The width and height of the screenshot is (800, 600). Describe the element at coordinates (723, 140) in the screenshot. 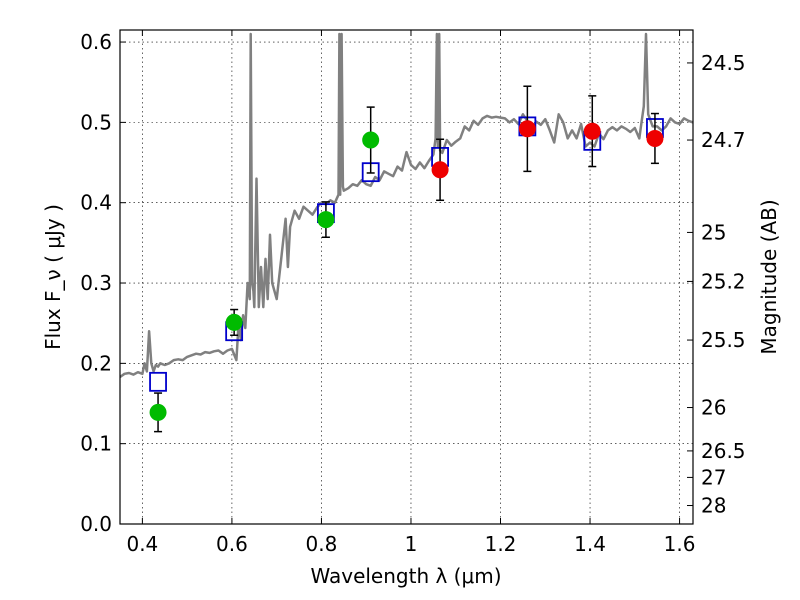

I see `y2-tick-label: 24.7` at that location.